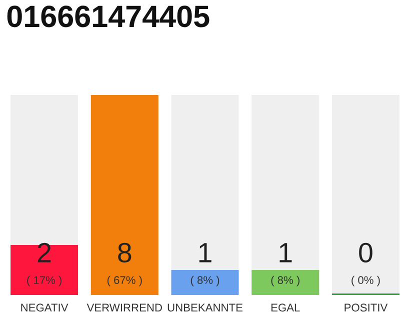  Describe the element at coordinates (205, 308) in the screenshot. I see `x-tick-label: UNBEKANNTE` at that location.